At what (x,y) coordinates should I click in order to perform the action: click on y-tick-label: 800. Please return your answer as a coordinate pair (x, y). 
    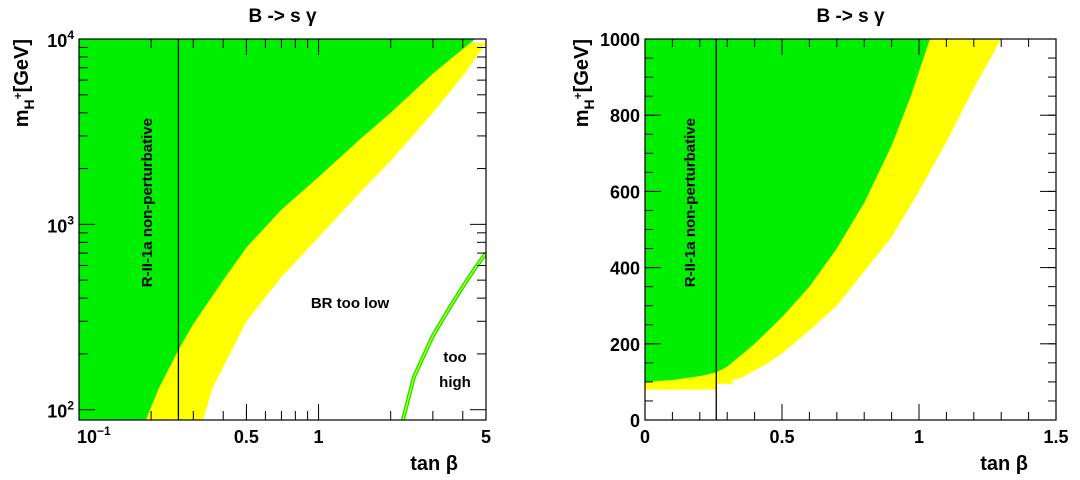
    Looking at the image, I should click on (625, 116).